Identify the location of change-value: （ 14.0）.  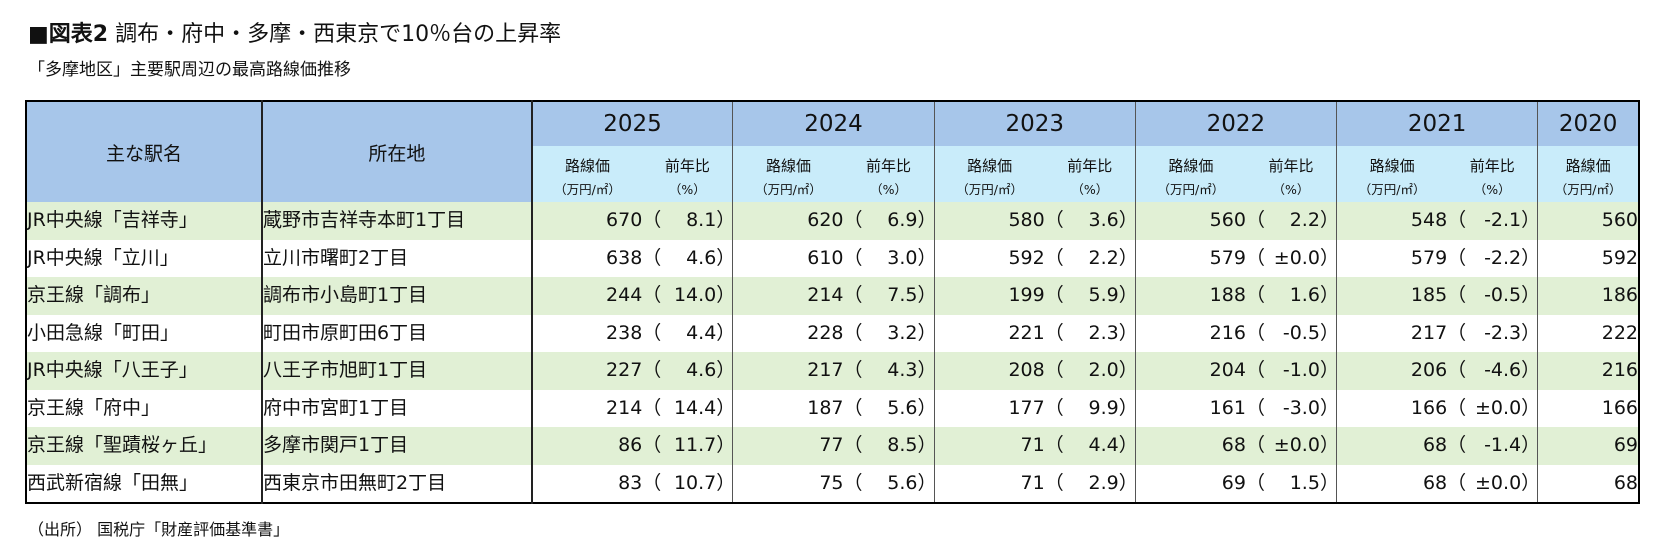
(687, 296).